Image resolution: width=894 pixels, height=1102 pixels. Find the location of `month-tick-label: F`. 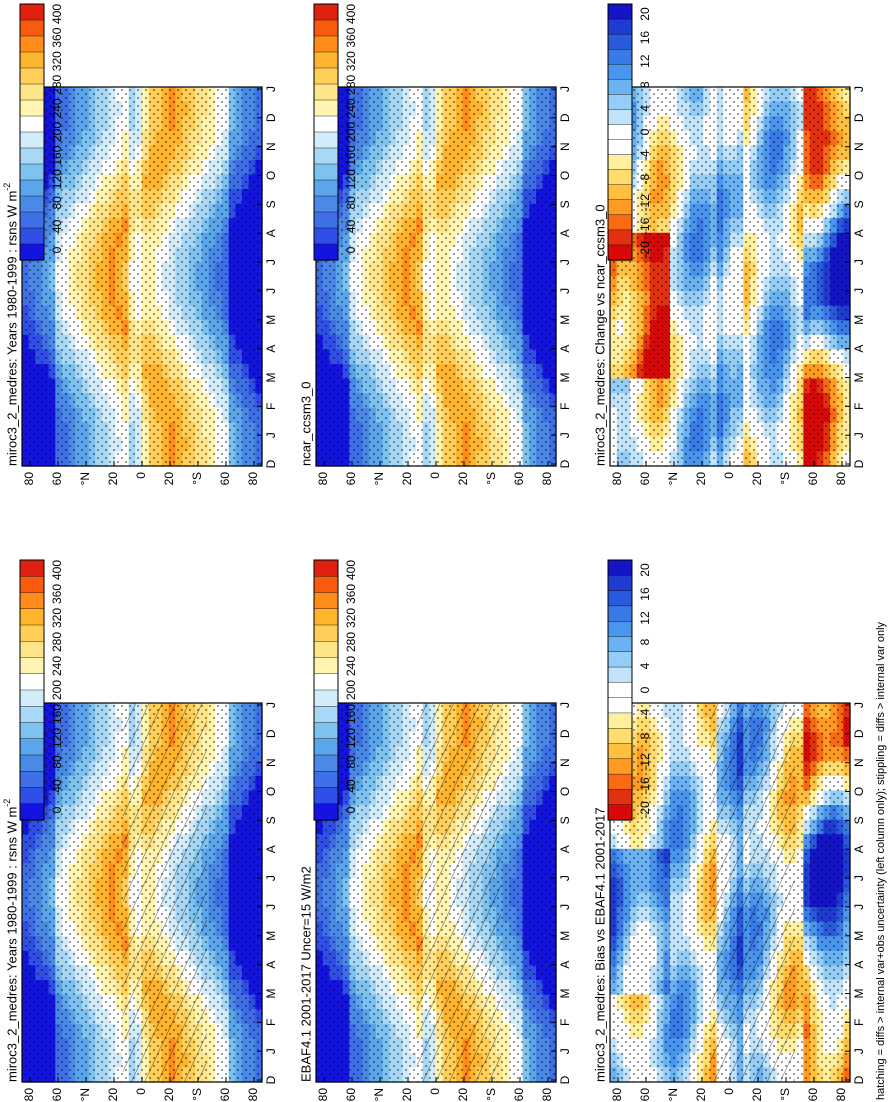

month-tick-label: F is located at coordinates (565, 1022).